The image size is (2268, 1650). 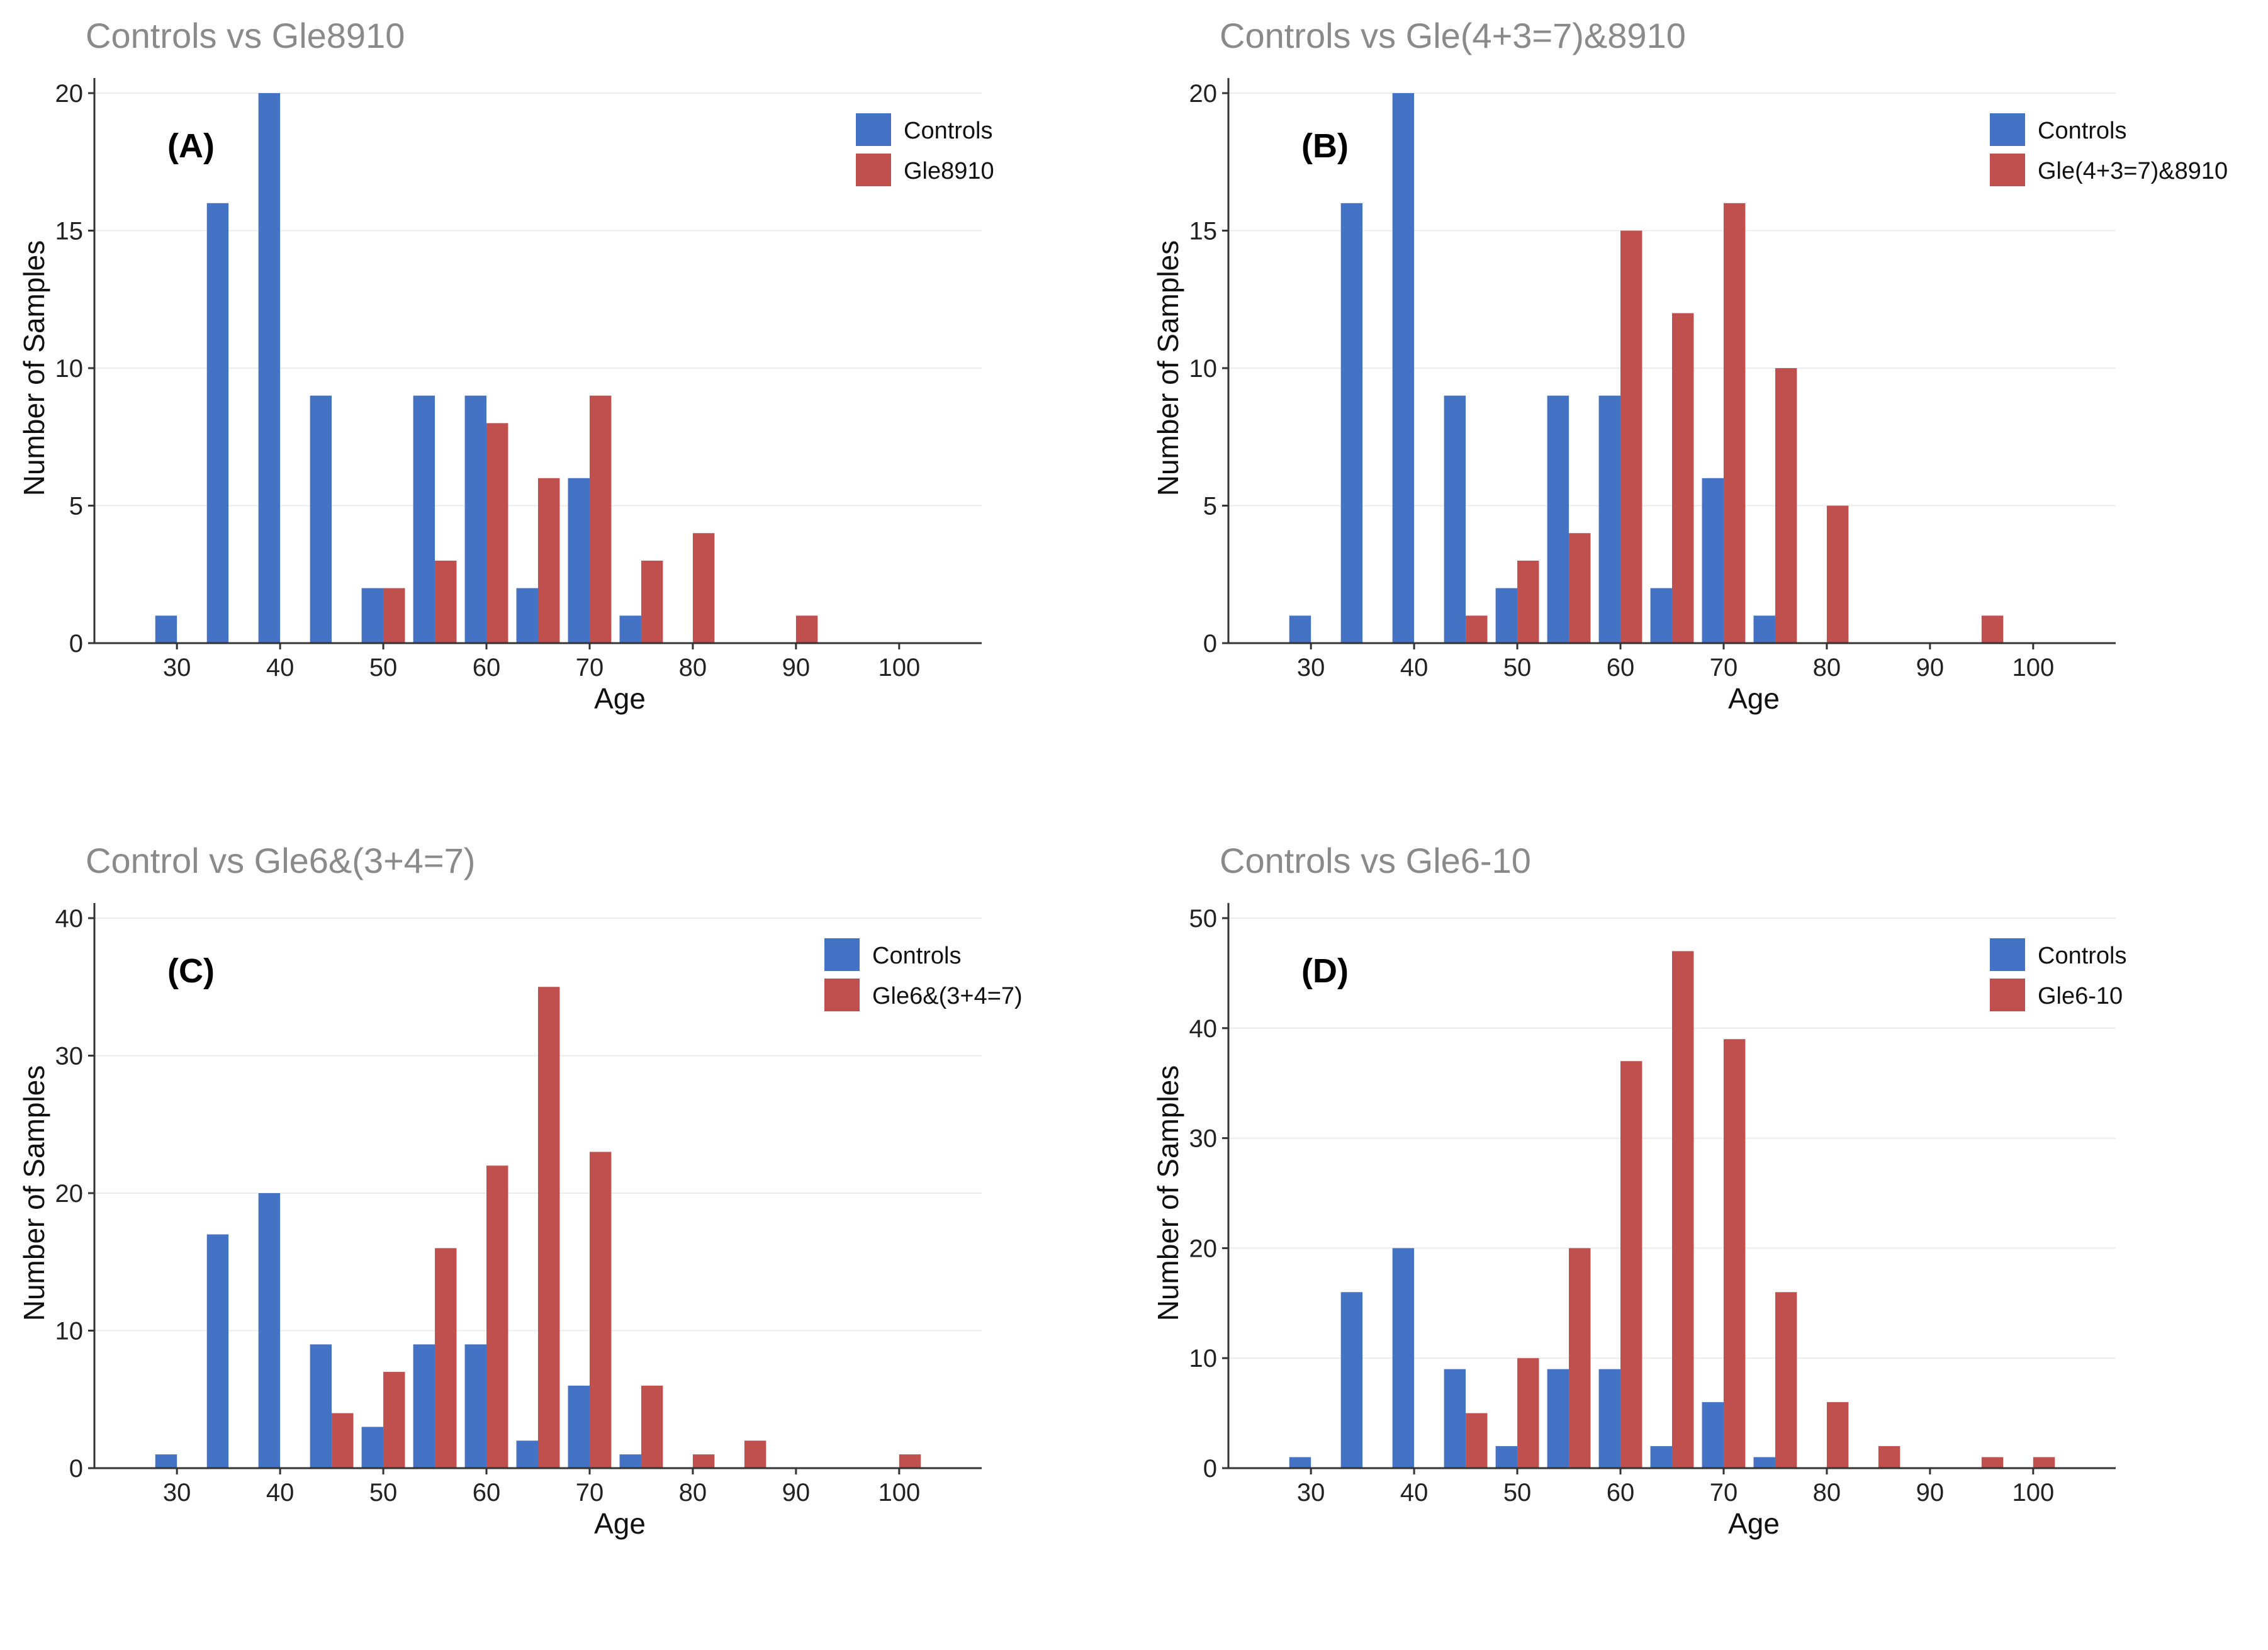 I want to click on panel-label: (C), so click(x=191, y=971).